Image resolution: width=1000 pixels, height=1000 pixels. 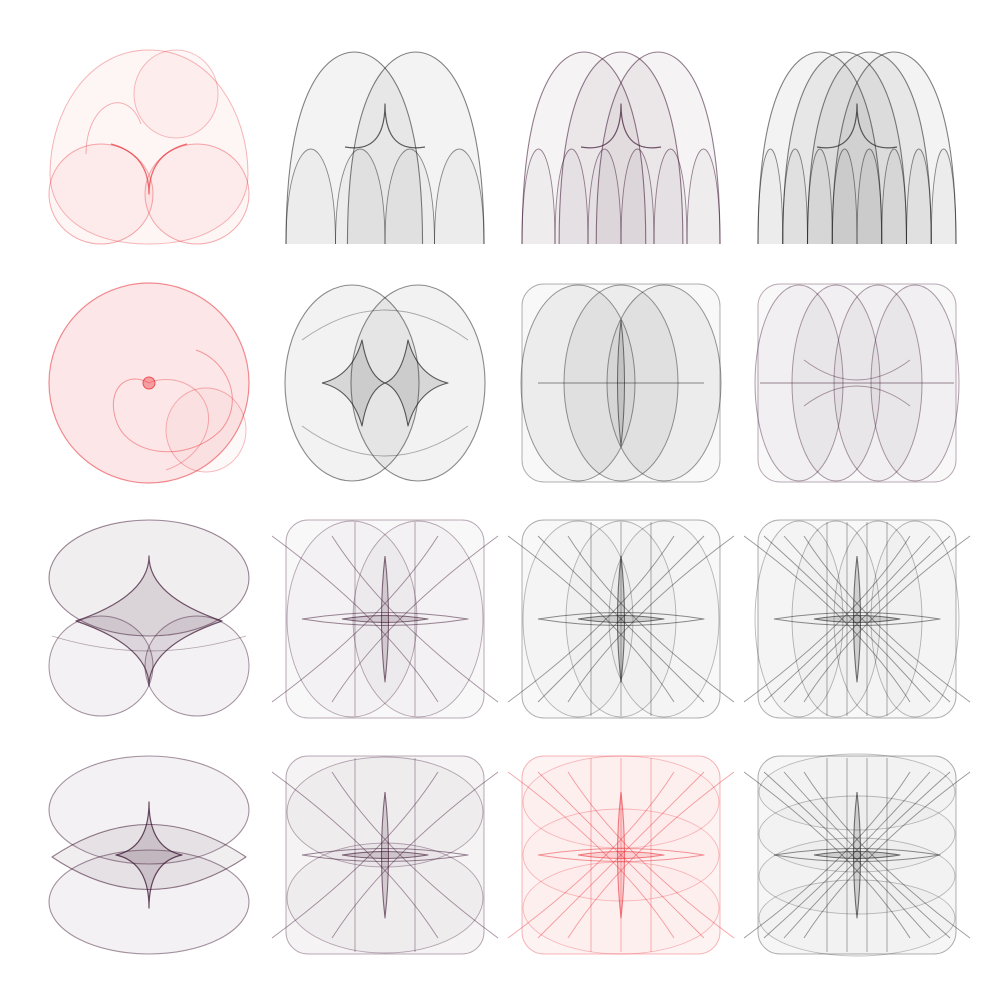 I want to click on figure-quadruple-arch, so click(x=857, y=148).